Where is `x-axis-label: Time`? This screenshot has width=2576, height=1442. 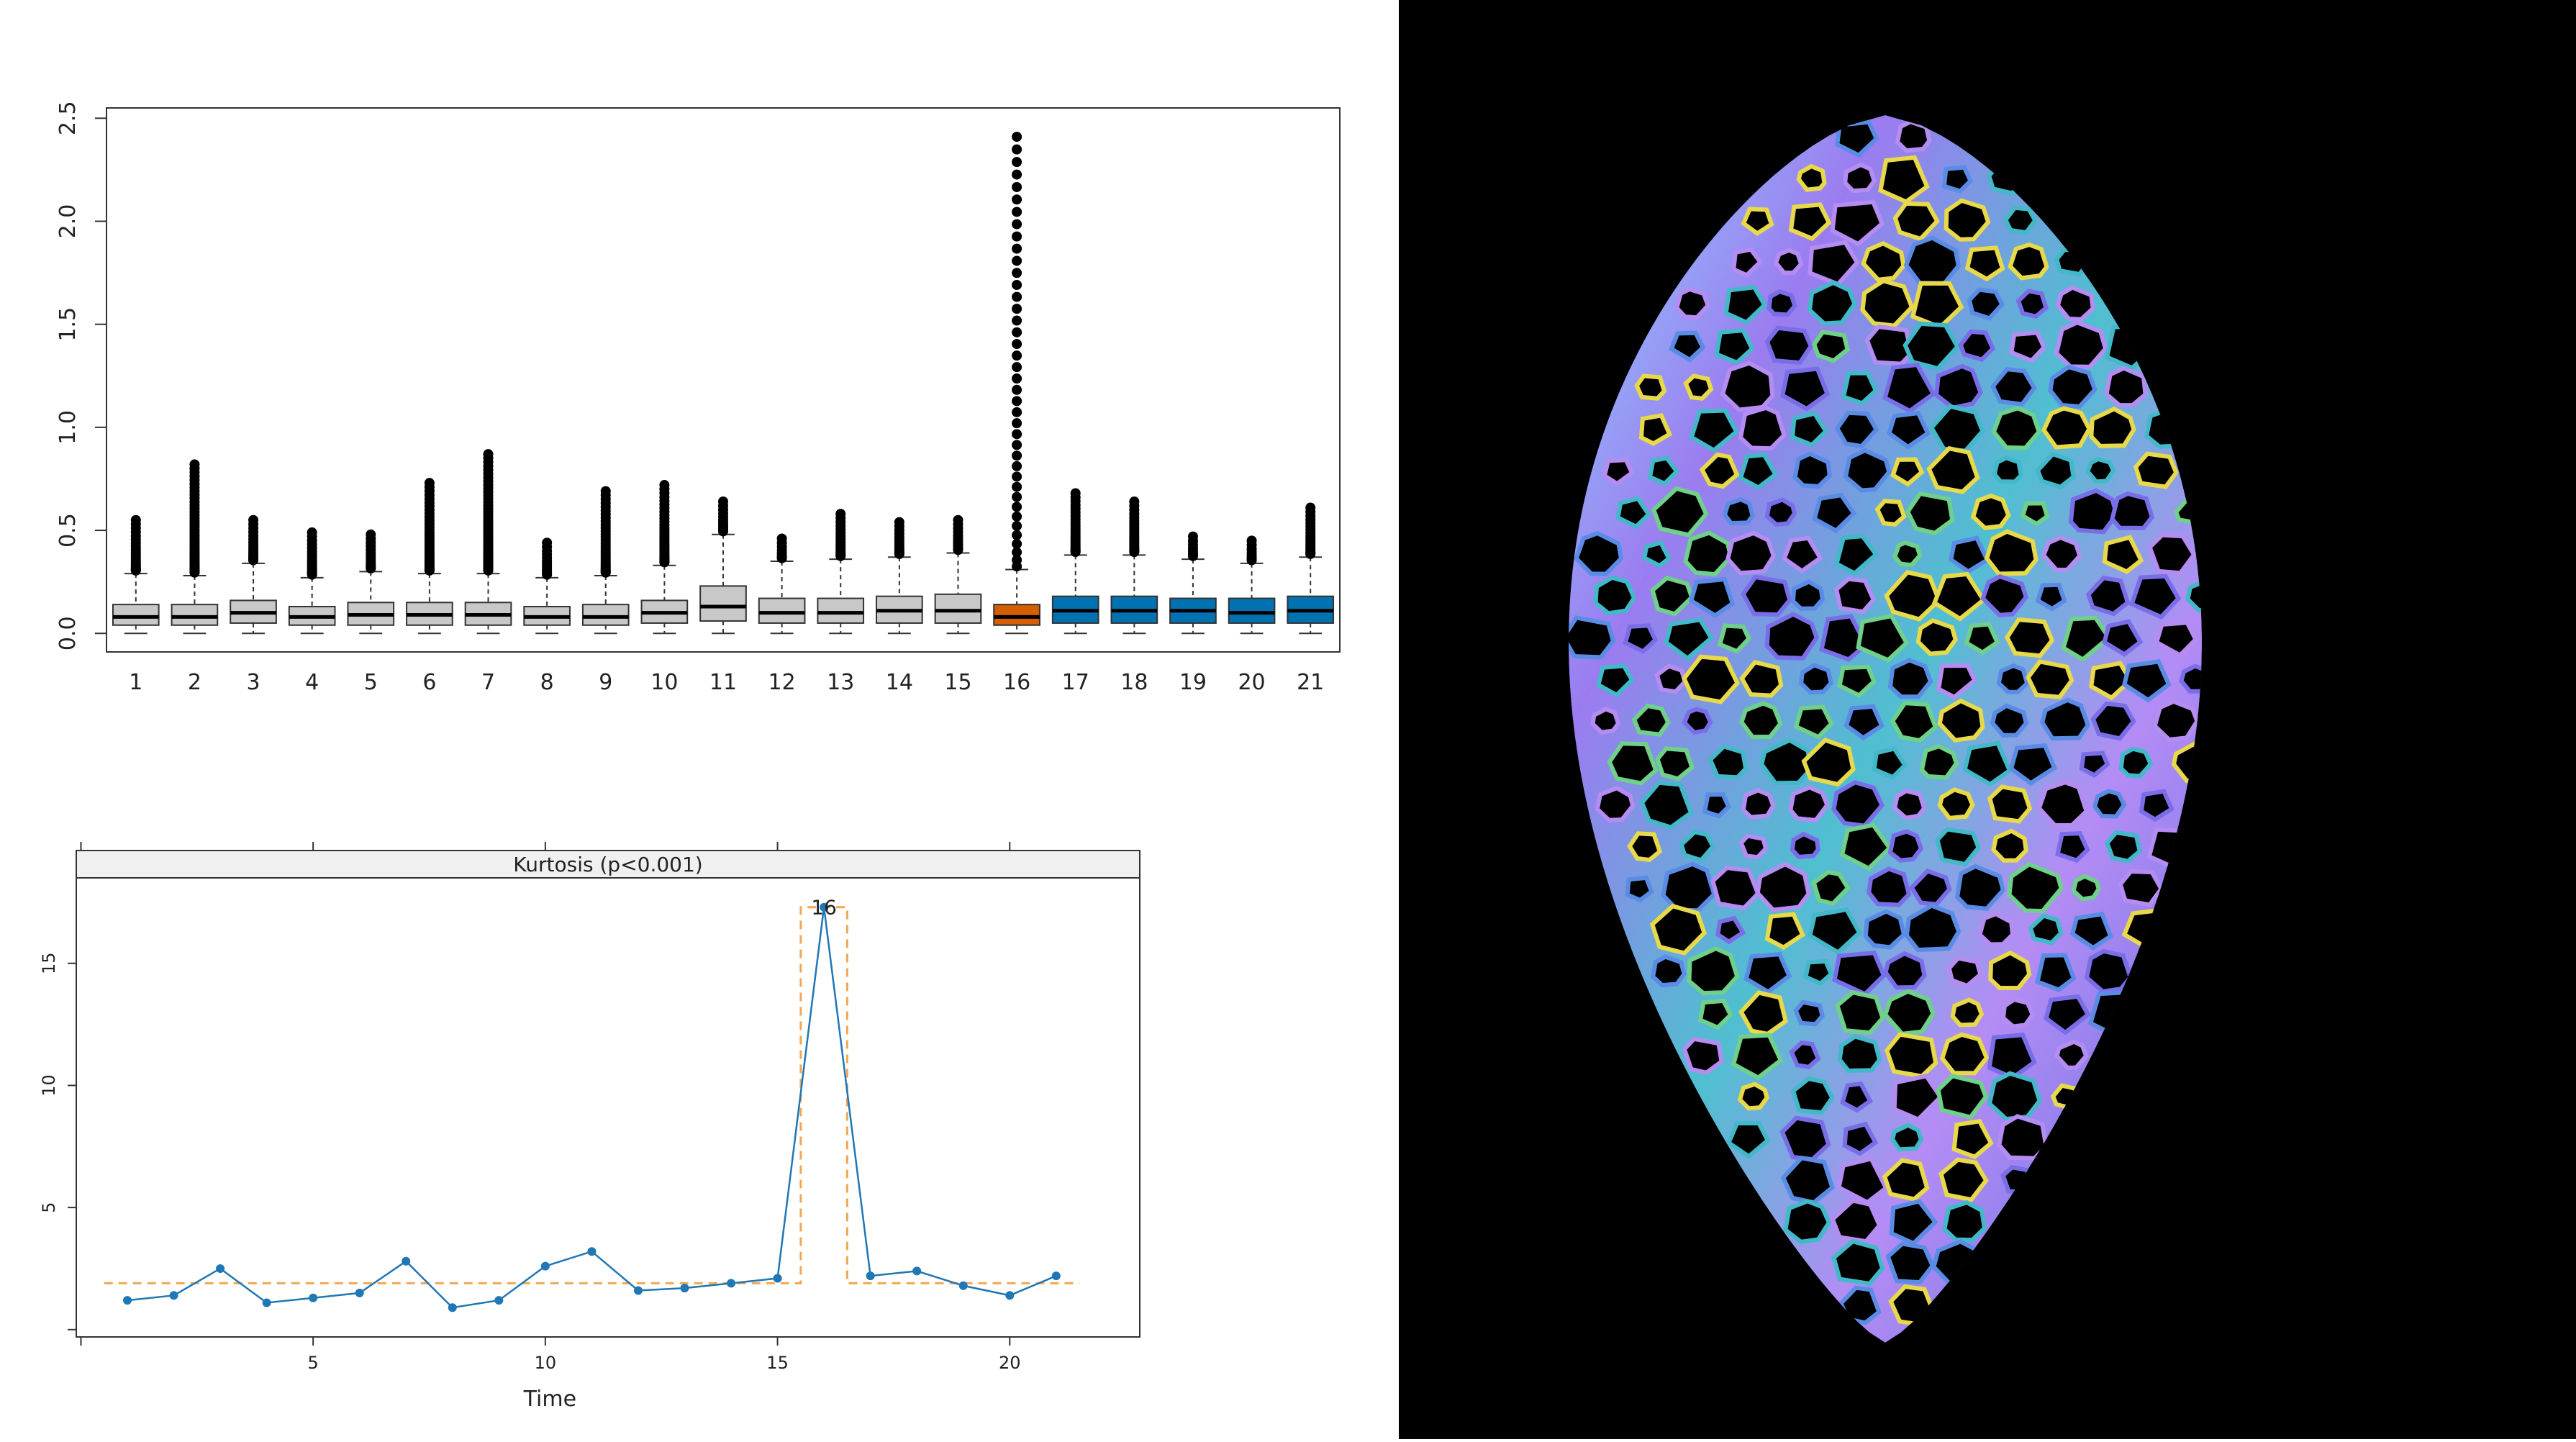 x-axis-label: Time is located at coordinates (549, 1400).